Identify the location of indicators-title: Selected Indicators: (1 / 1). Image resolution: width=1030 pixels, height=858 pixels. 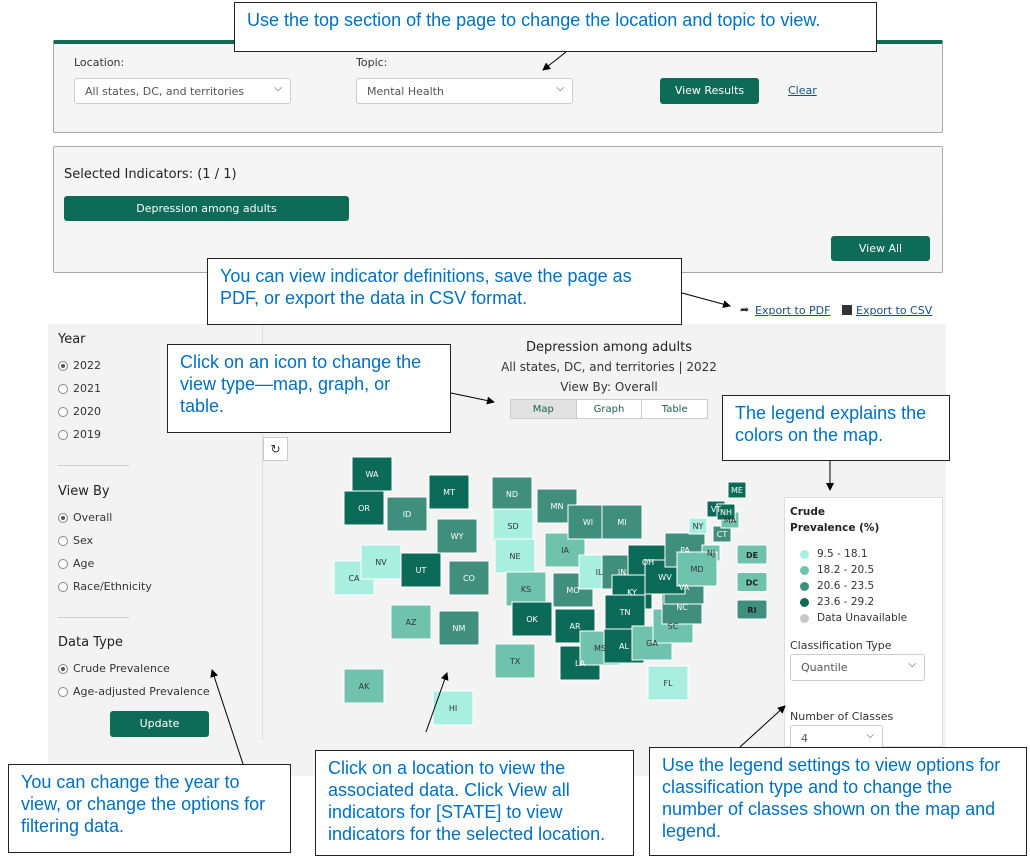
(150, 174).